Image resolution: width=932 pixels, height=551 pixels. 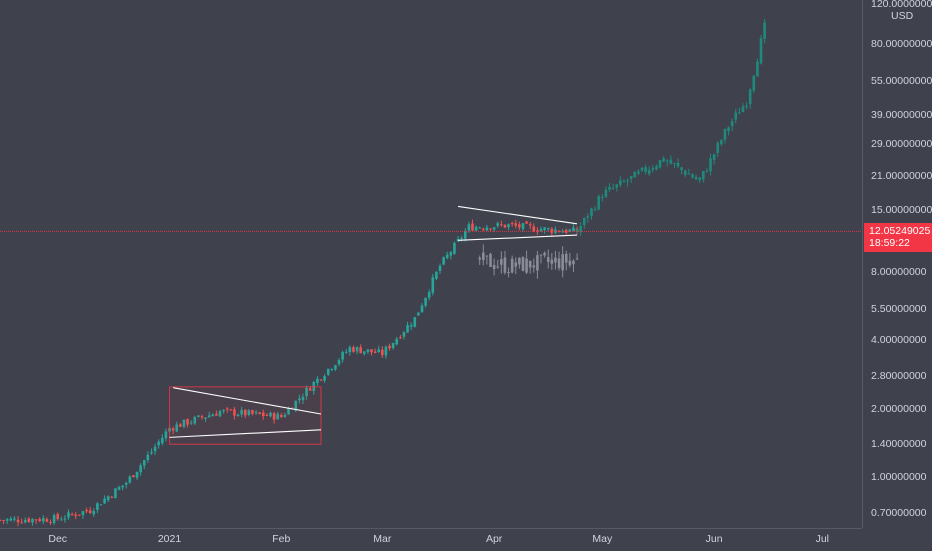 I want to click on price-tick-label: 55.00000000, so click(x=901, y=81).